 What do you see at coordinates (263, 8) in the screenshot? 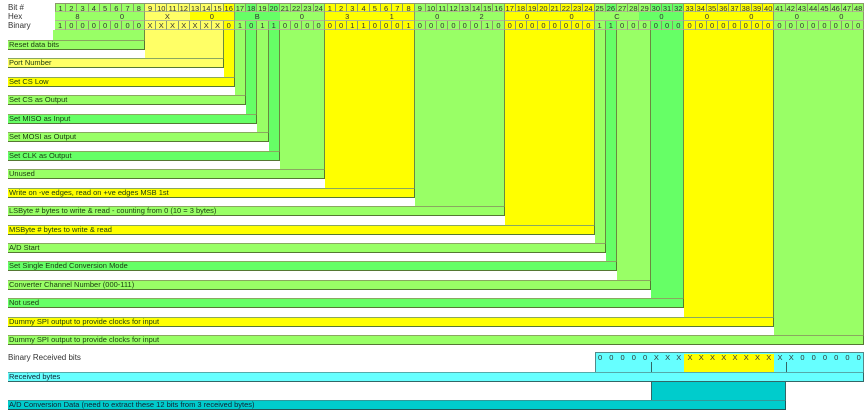
I see `bit-number-cell: 19` at bounding box center [263, 8].